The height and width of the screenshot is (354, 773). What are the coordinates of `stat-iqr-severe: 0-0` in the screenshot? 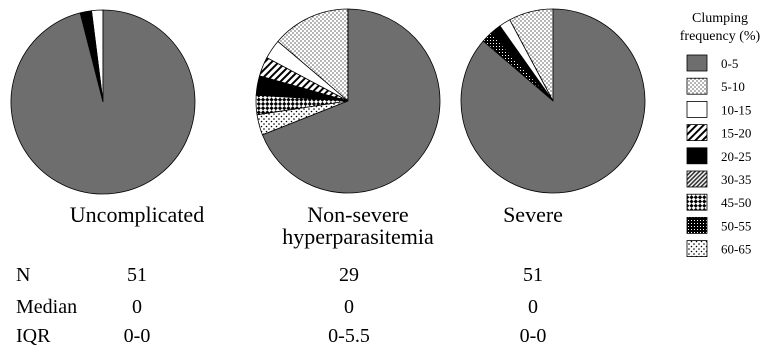 It's located at (533, 336).